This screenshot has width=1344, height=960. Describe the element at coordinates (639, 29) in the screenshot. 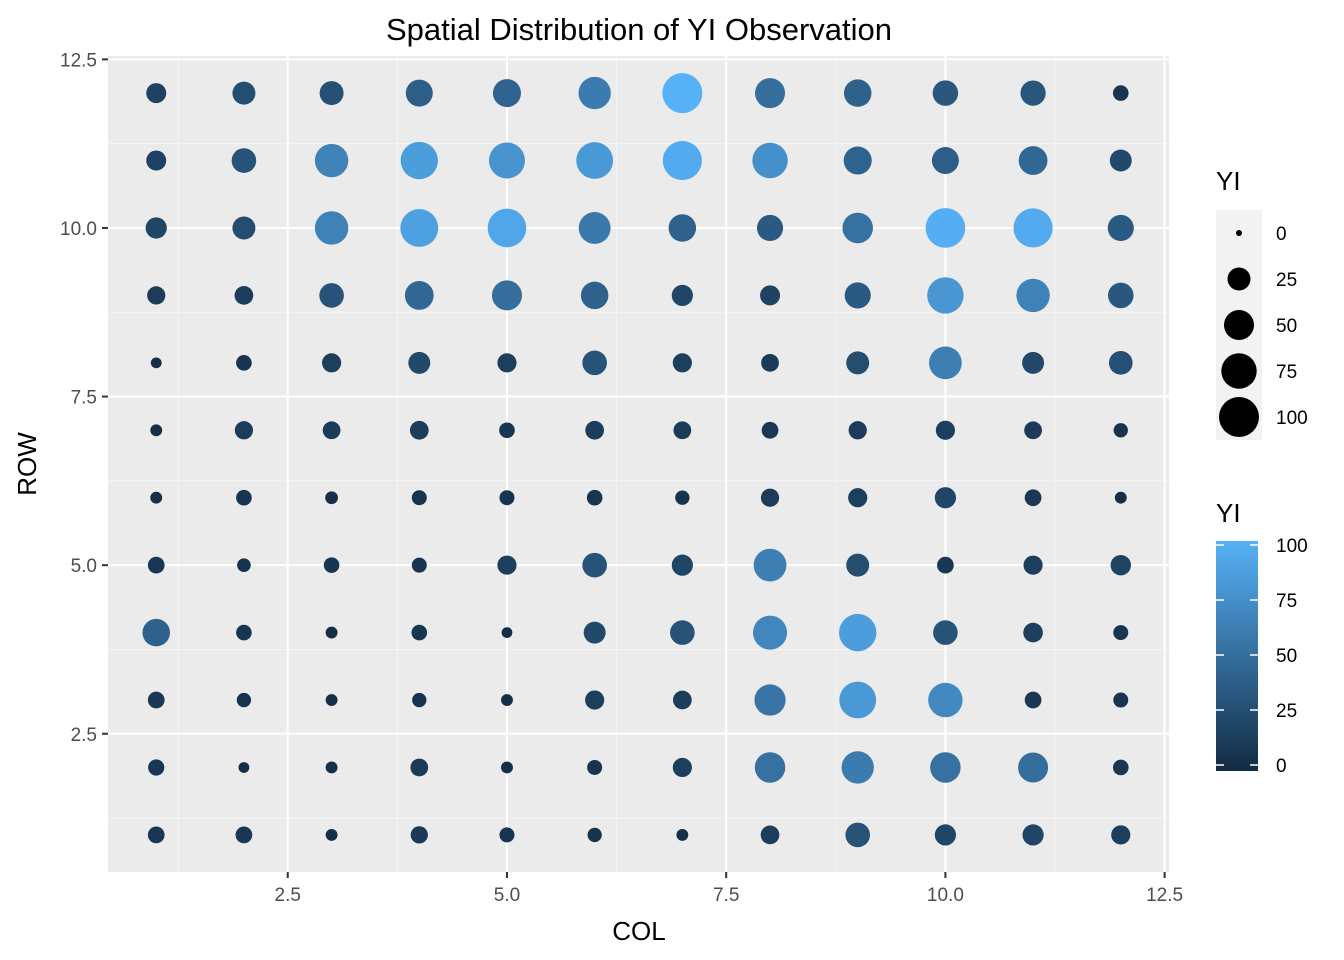

I see `chart-title: Spatial Distribution of YI Observation` at that location.